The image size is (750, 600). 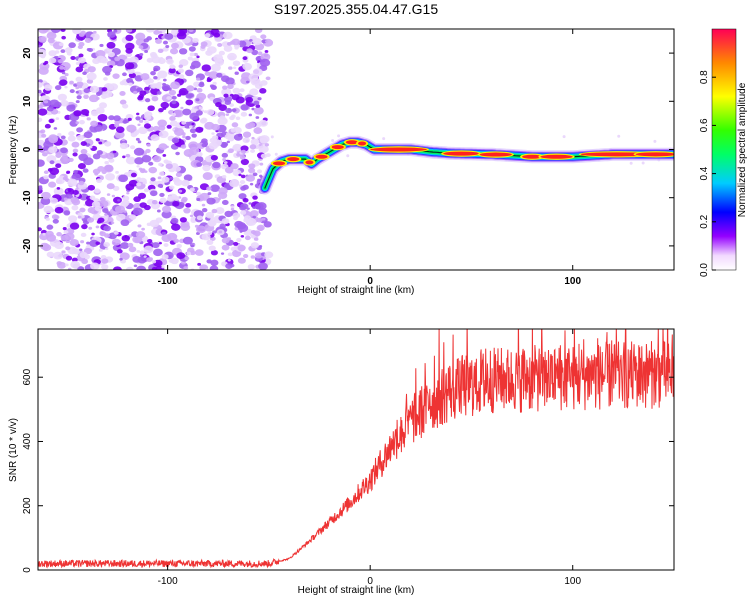 I want to click on spectrogram-y-label: Frequency (Hz), so click(x=13, y=150).